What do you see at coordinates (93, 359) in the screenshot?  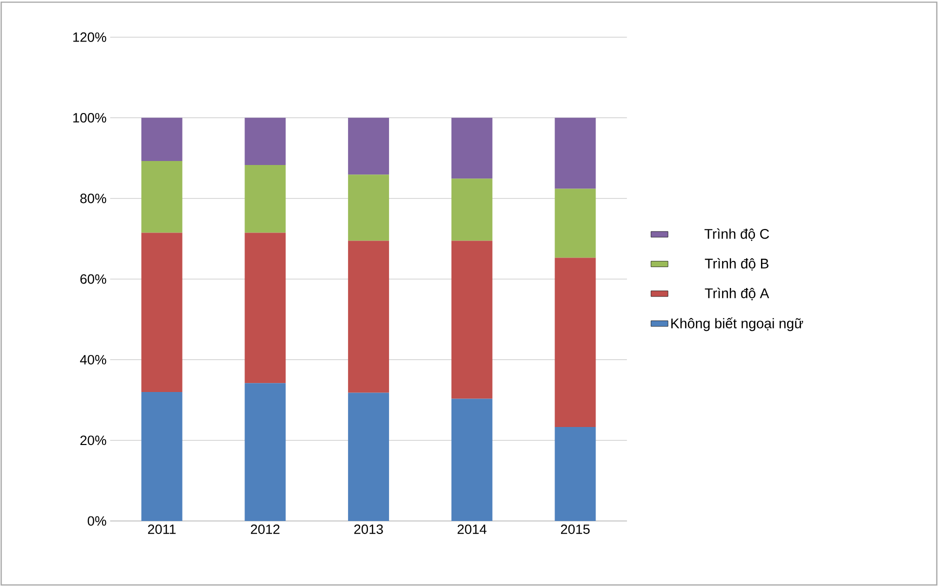 I see `y-tick-label: 40%` at bounding box center [93, 359].